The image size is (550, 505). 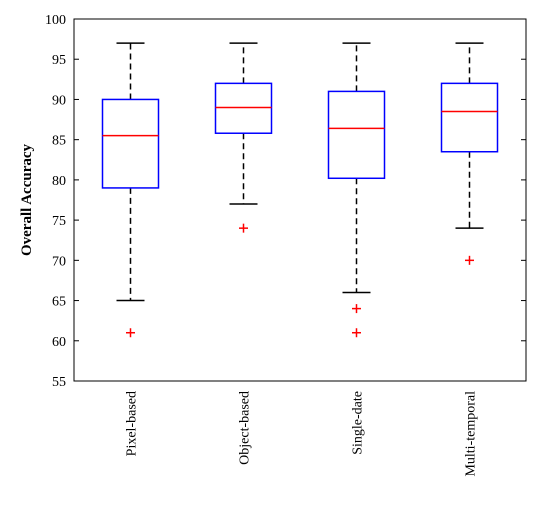 I want to click on y-tick-label-55: 55, so click(x=59, y=382).